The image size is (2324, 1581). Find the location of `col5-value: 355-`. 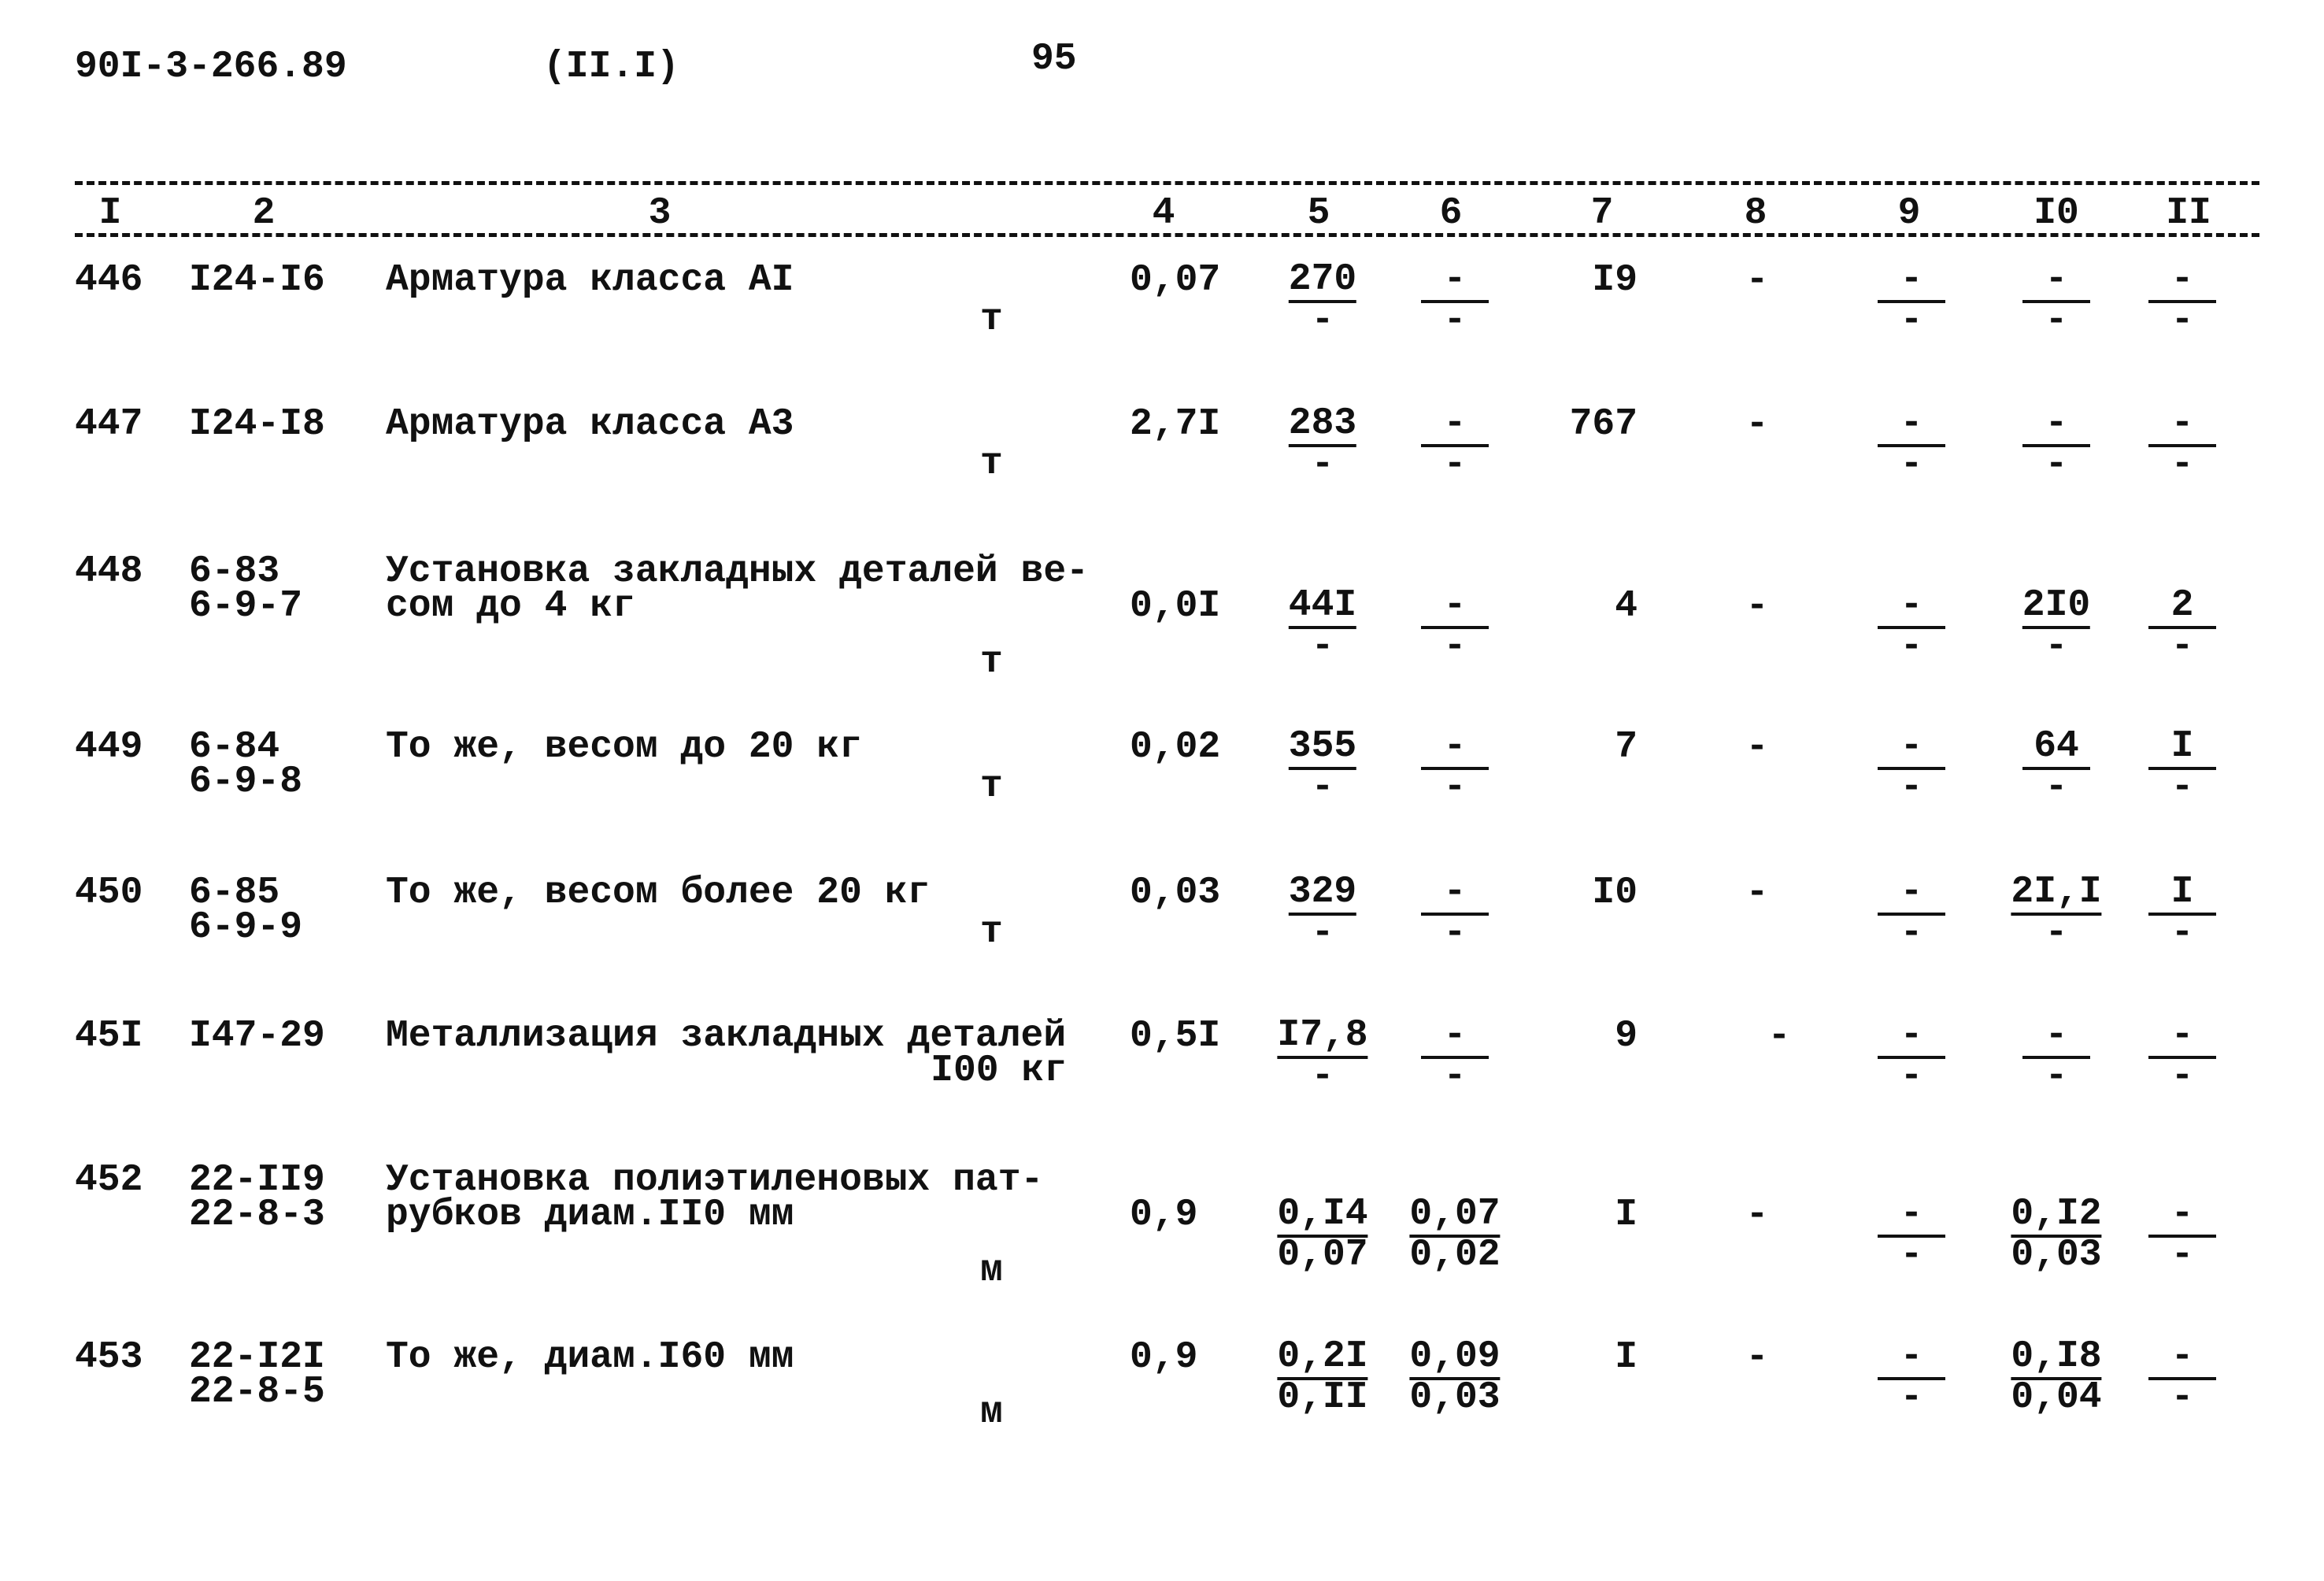

col5-value: 355- is located at coordinates (1322, 767).